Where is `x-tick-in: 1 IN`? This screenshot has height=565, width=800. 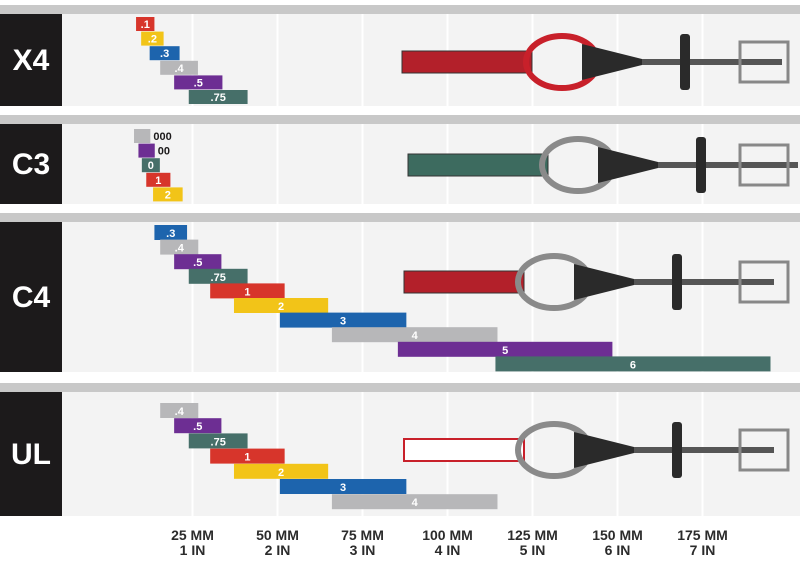
x-tick-in: 1 IN is located at coordinates (192, 550).